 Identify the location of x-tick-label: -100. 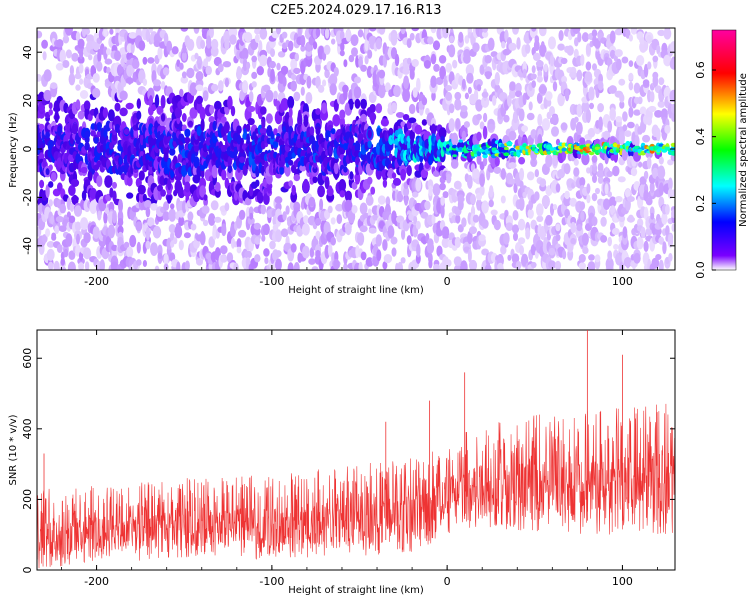
(271, 281).